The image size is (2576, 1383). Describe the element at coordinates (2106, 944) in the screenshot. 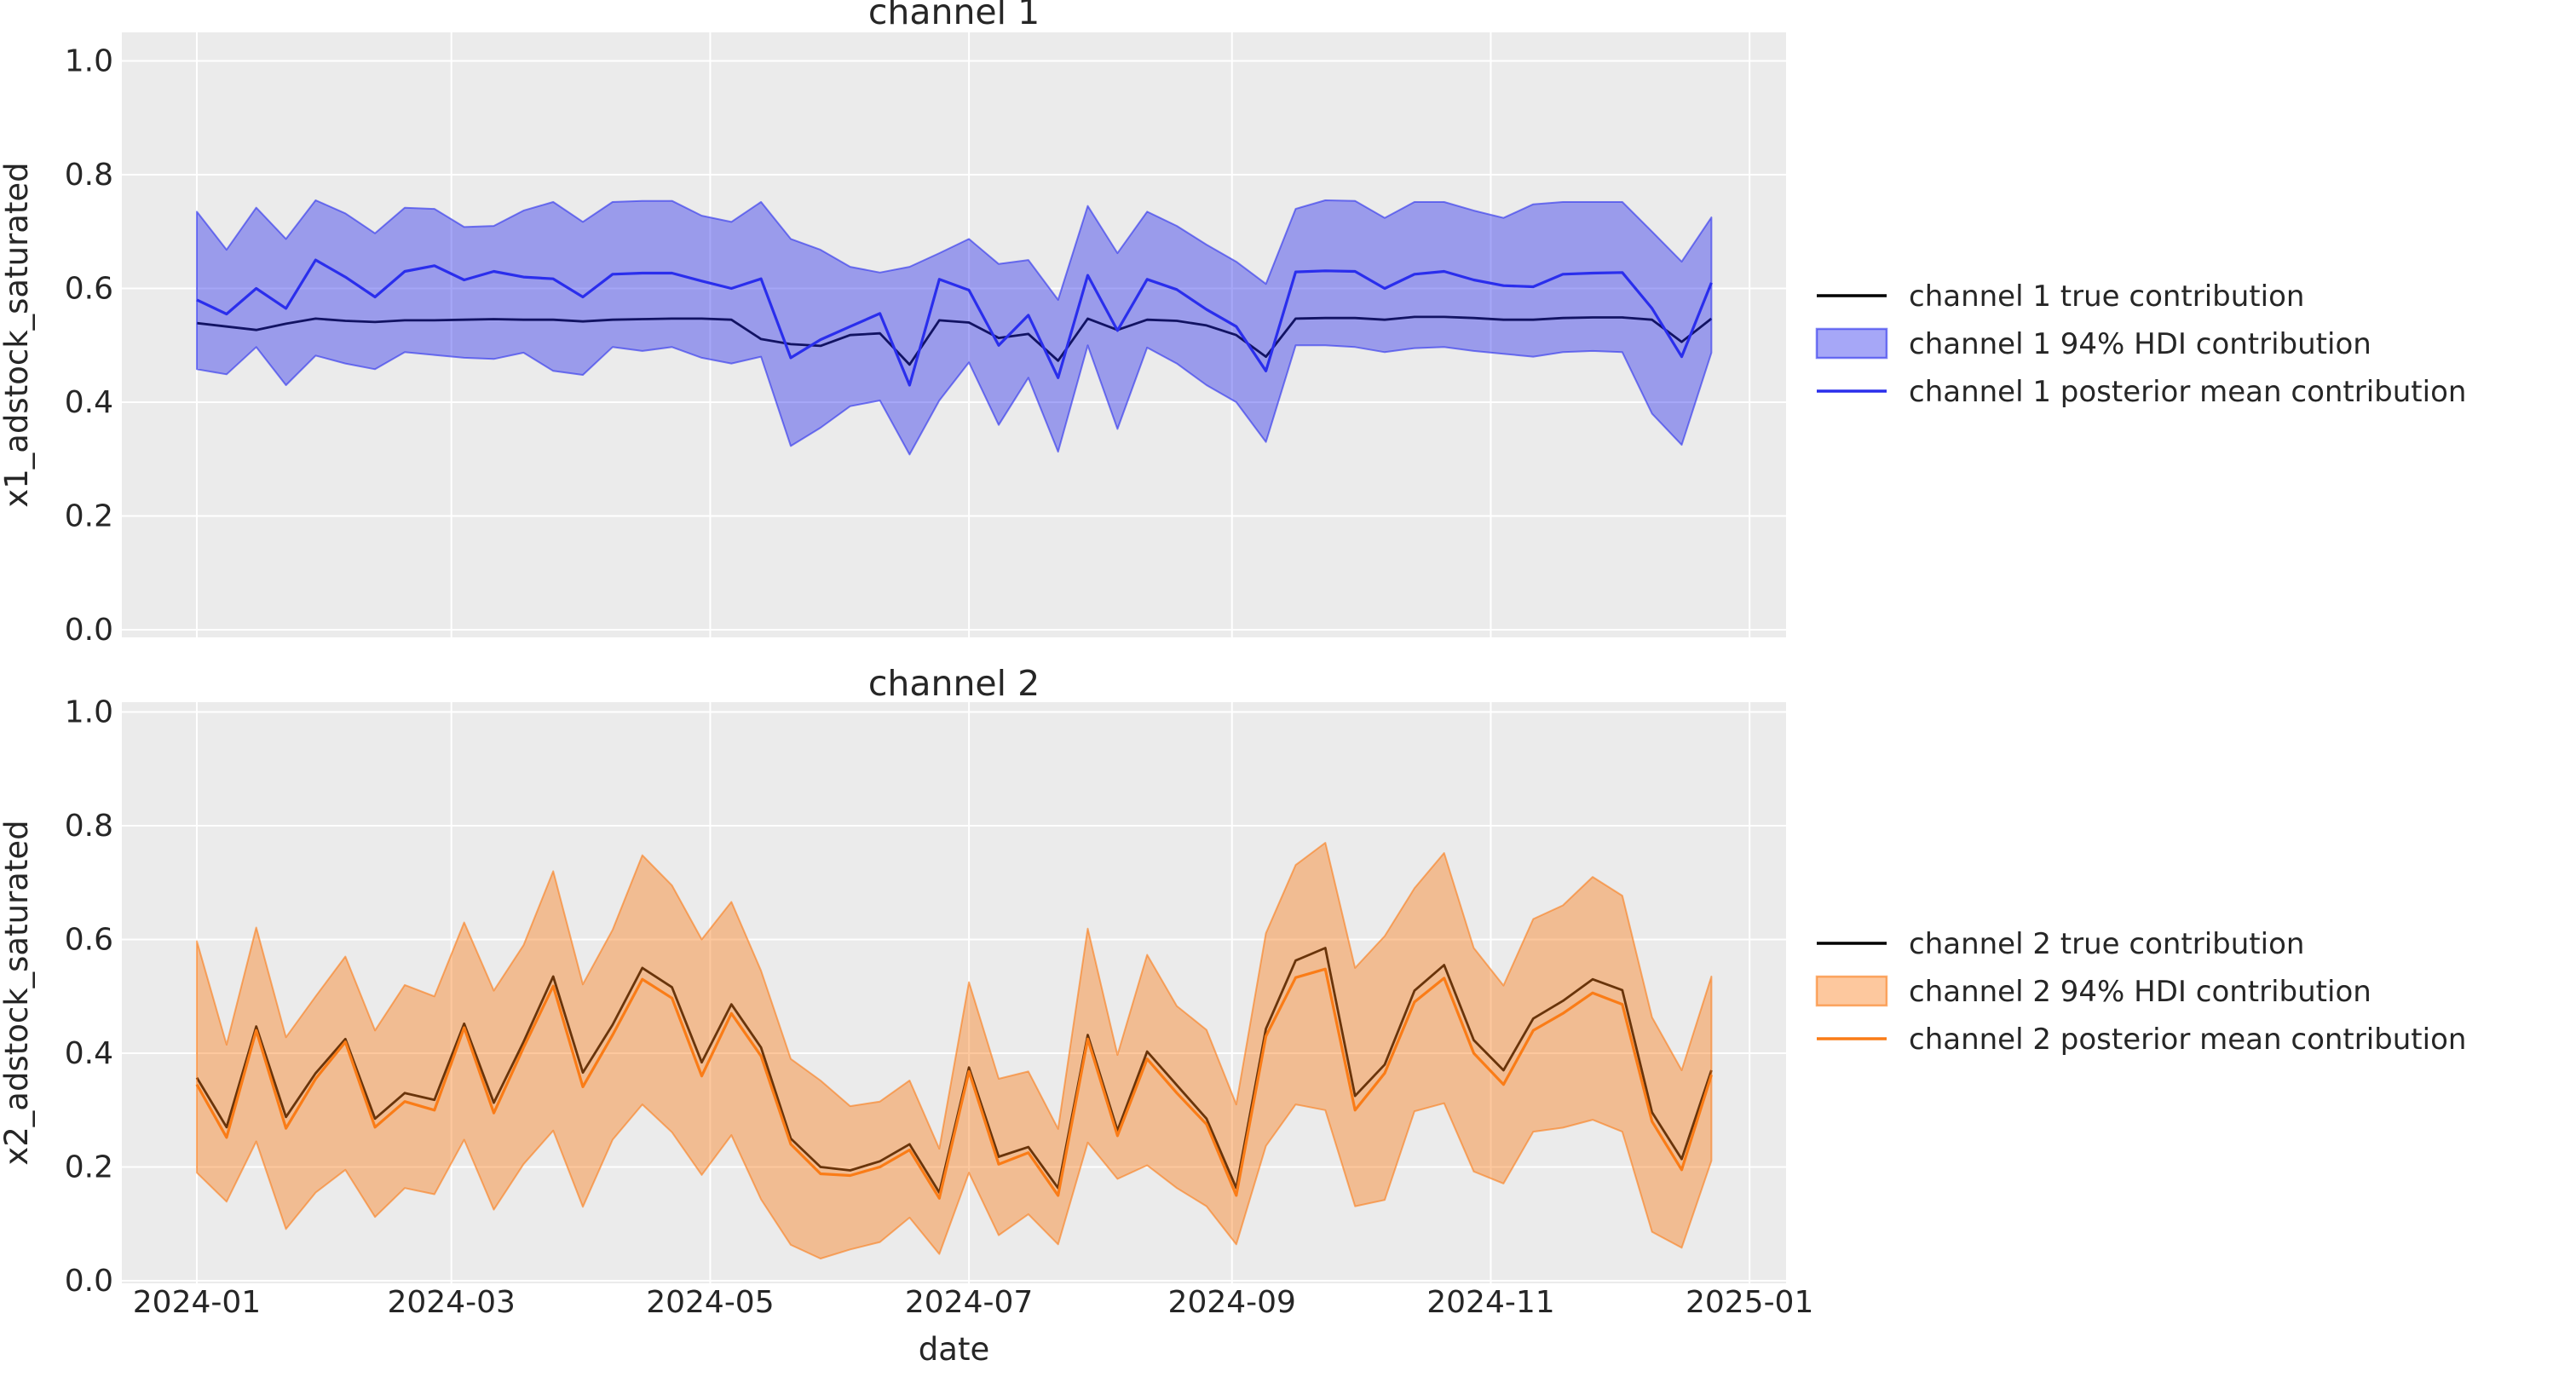

I see `legend-label: channel 2 true contribution` at that location.